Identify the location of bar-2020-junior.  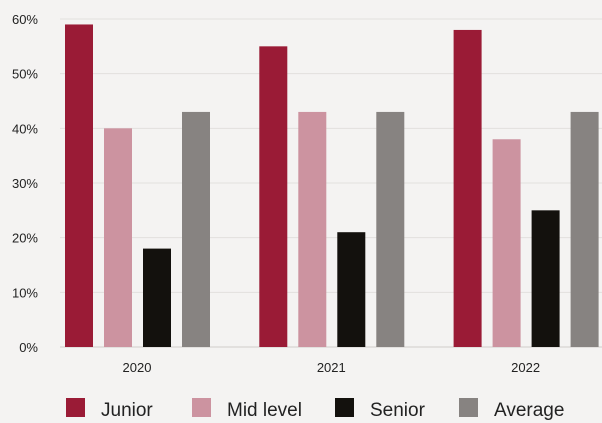
(79, 185).